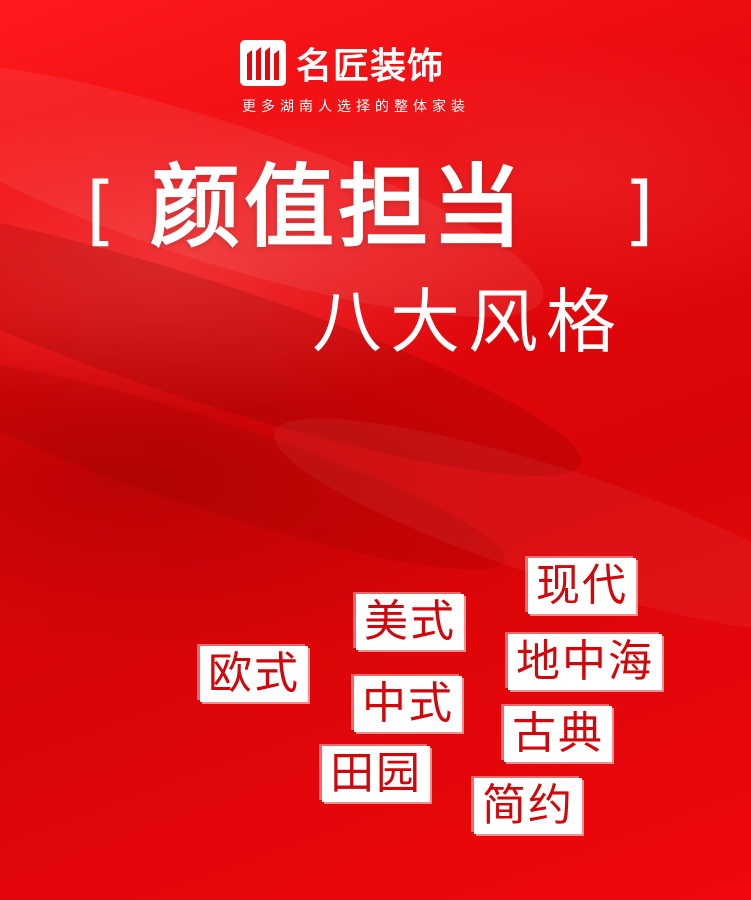 This screenshot has height=900, width=751. What do you see at coordinates (370, 66) in the screenshot?
I see `brand-name: 名匠装饰` at bounding box center [370, 66].